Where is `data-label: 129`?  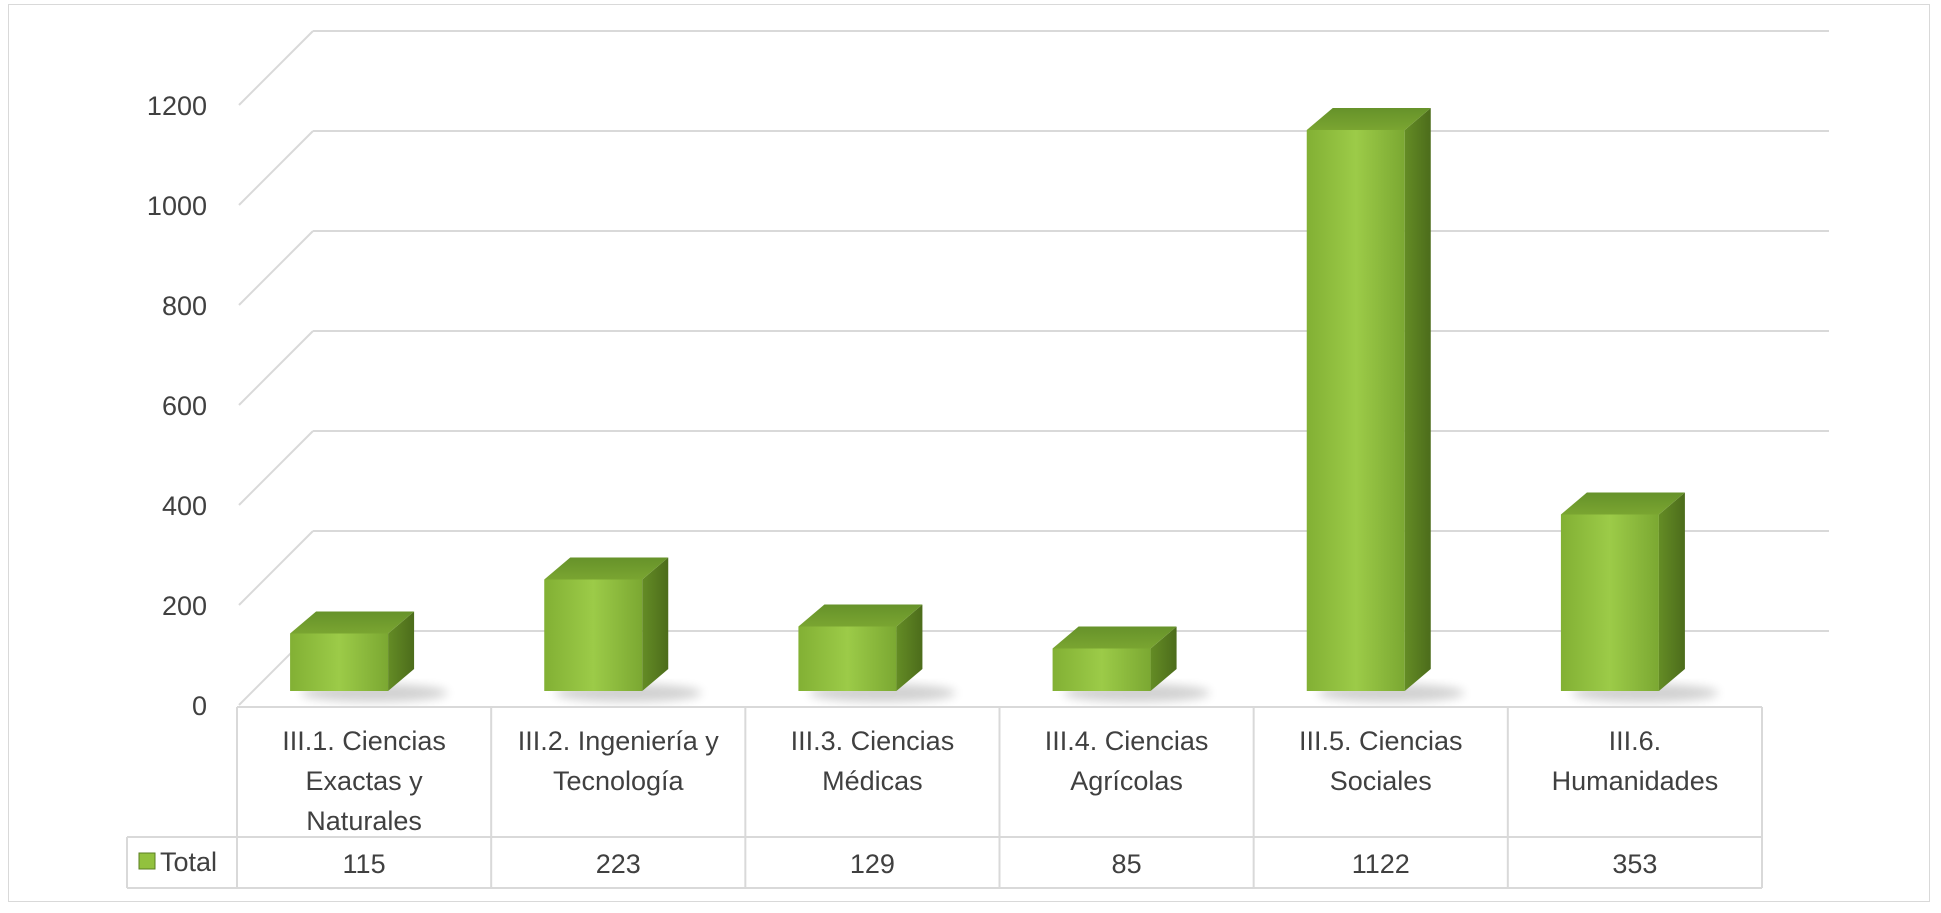 data-label: 129 is located at coordinates (872, 864).